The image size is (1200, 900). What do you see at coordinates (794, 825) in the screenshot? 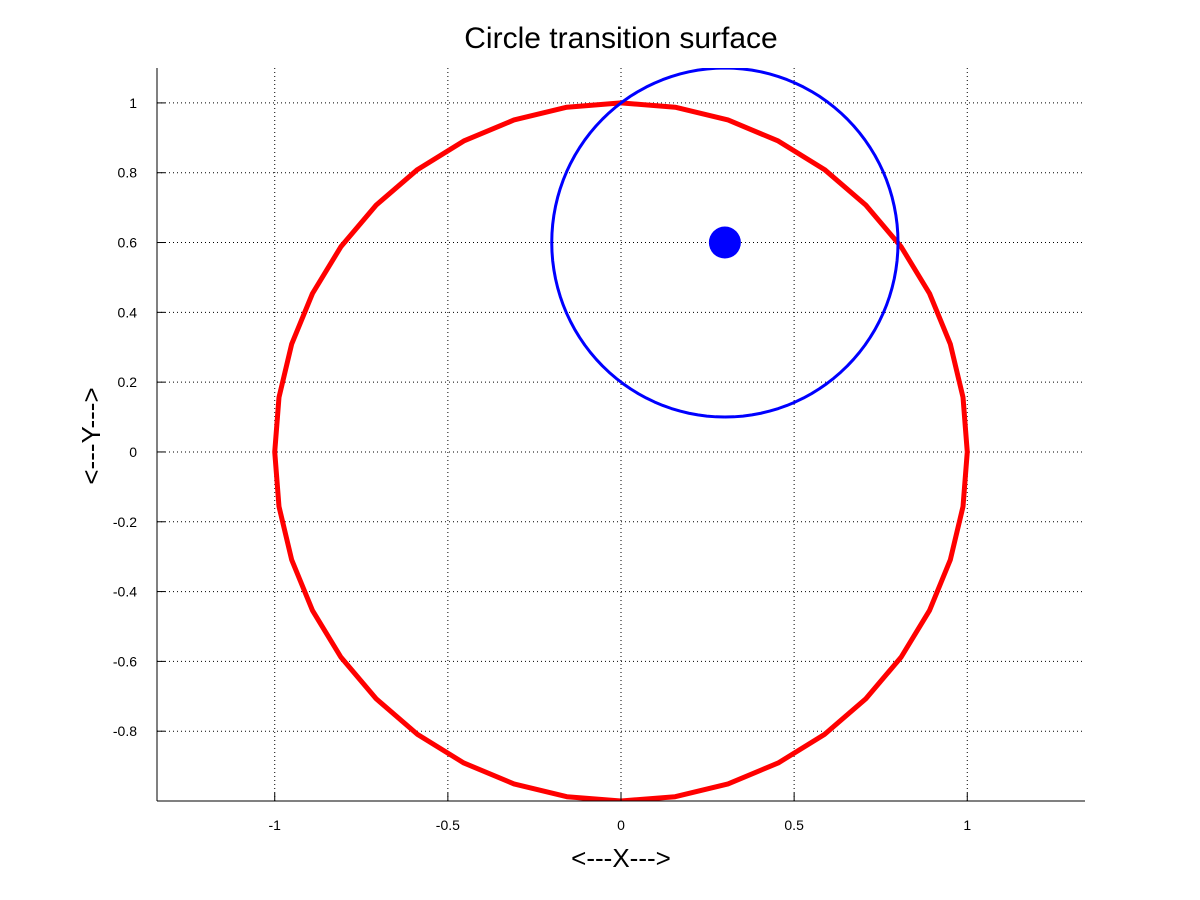
I see `x-tick-label: 0.5` at bounding box center [794, 825].